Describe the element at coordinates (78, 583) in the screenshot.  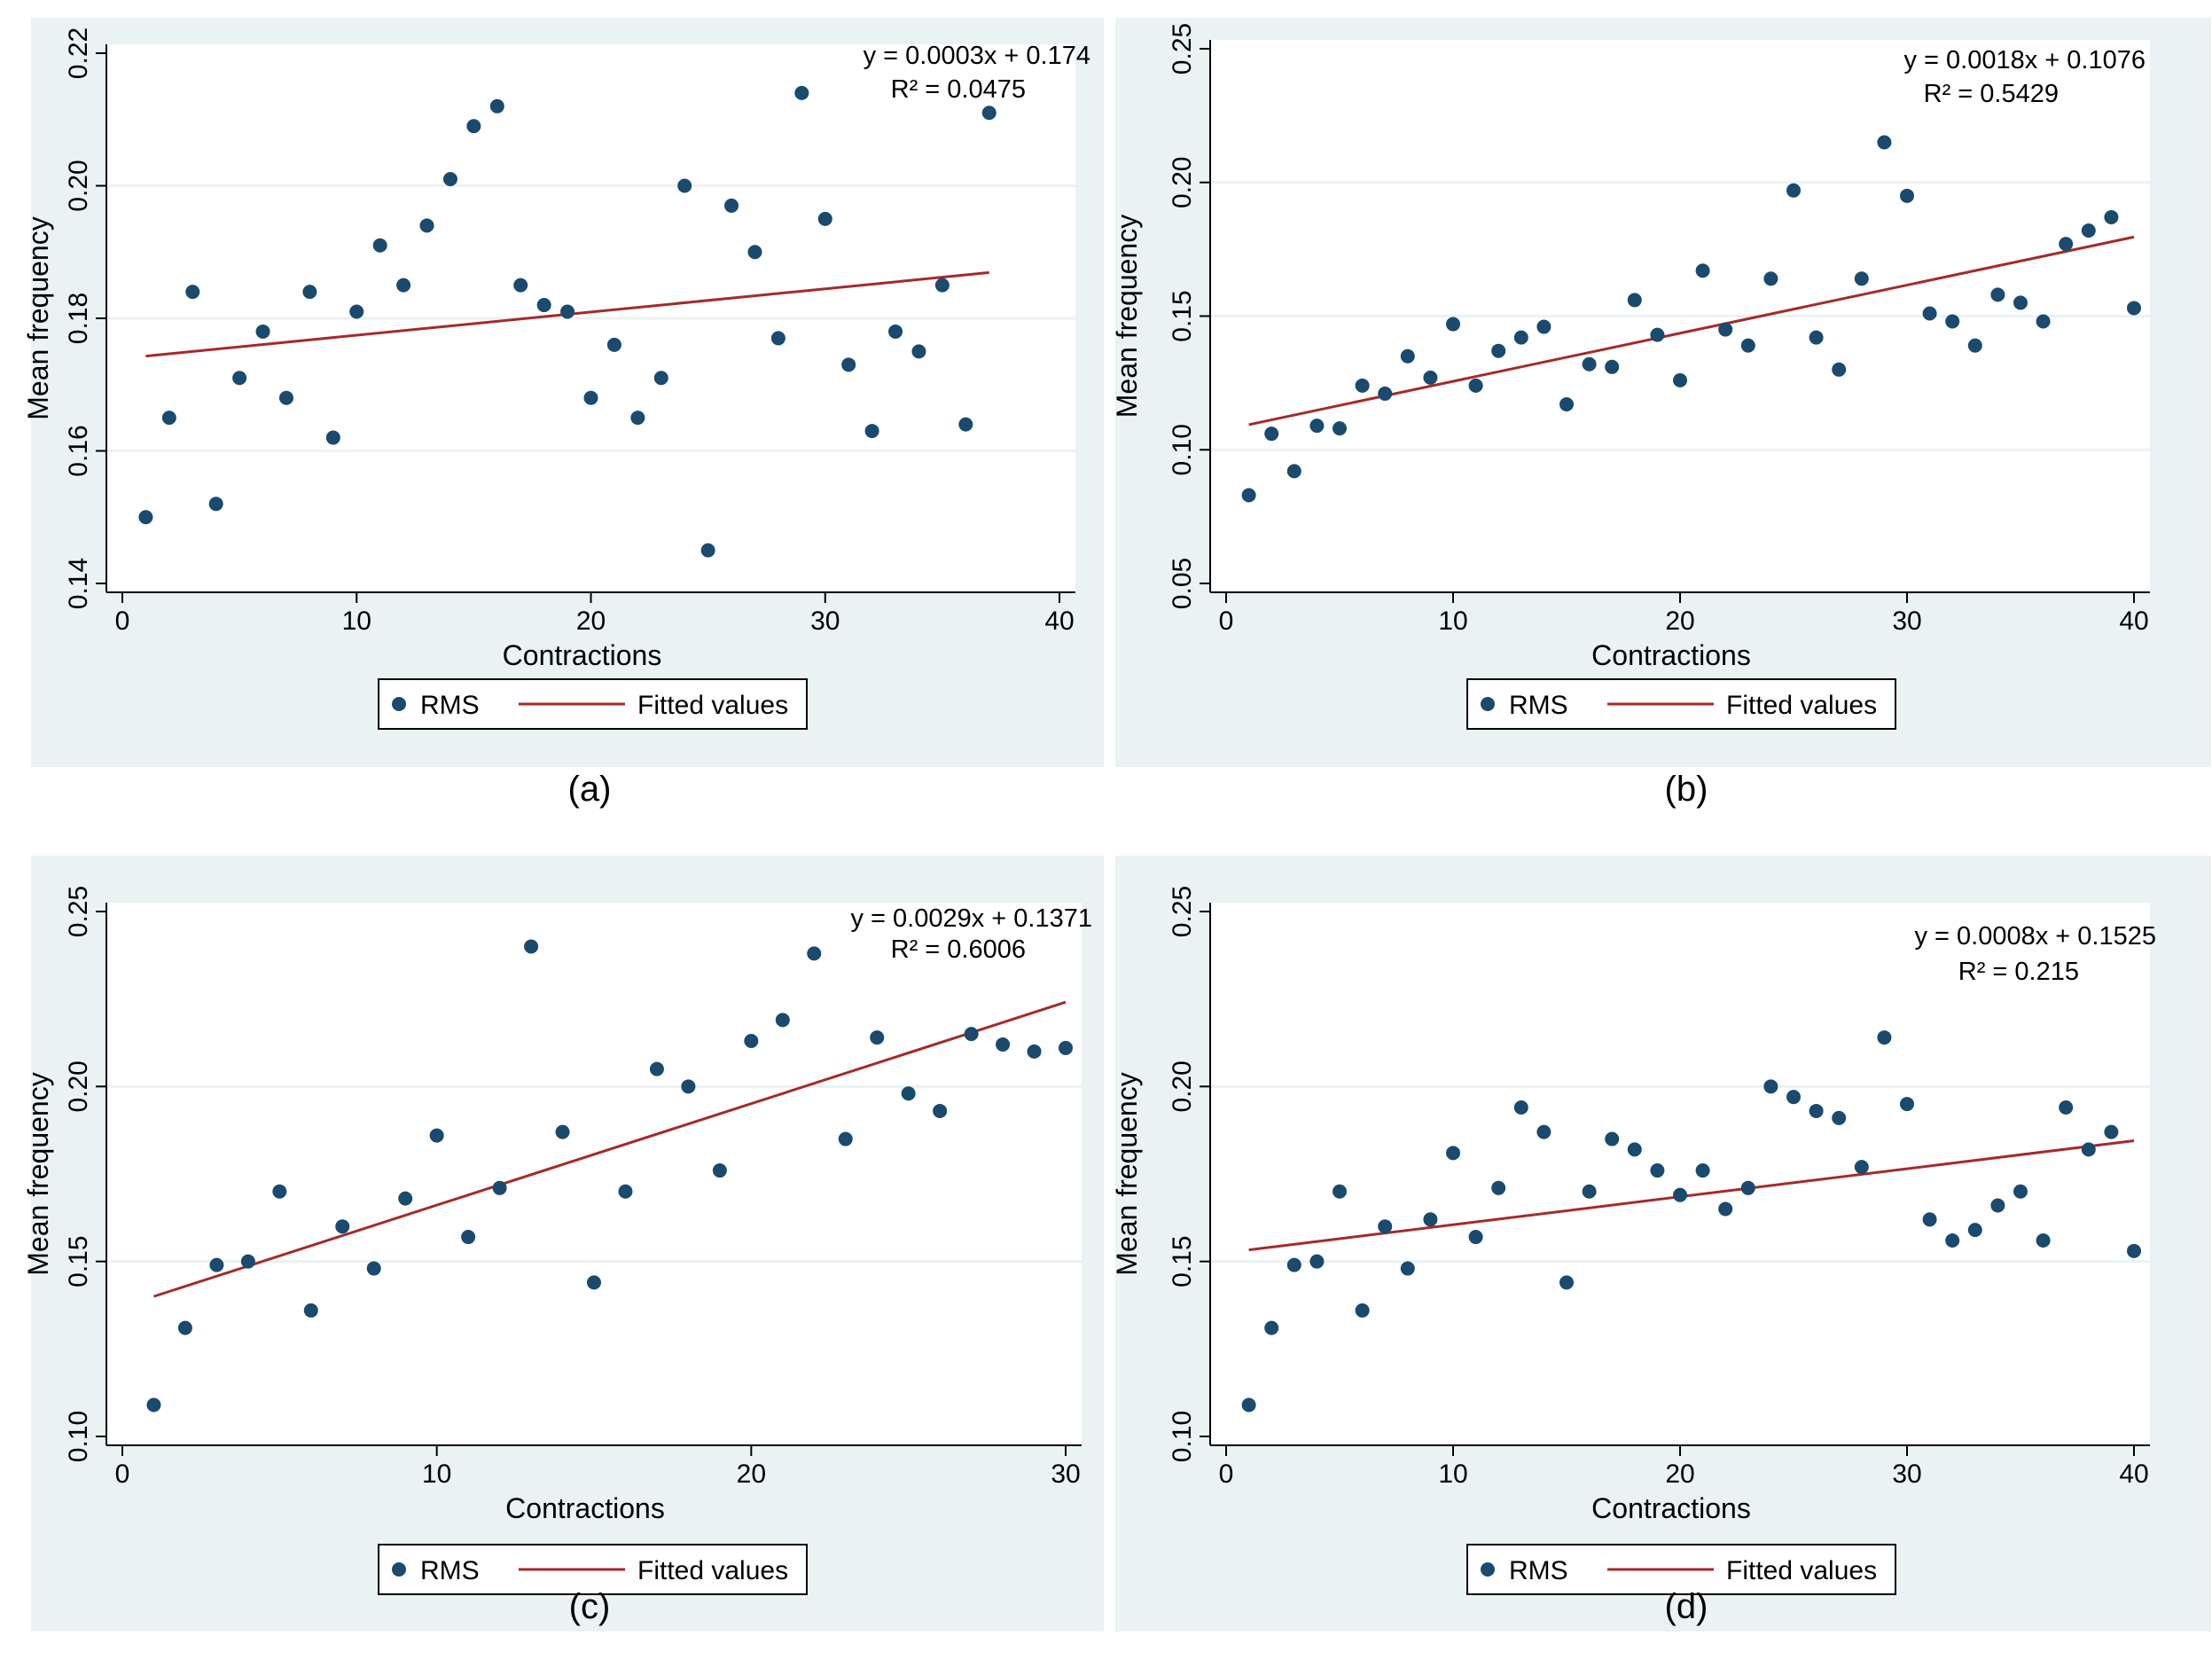
I see `y-tick-label: 0.14` at that location.